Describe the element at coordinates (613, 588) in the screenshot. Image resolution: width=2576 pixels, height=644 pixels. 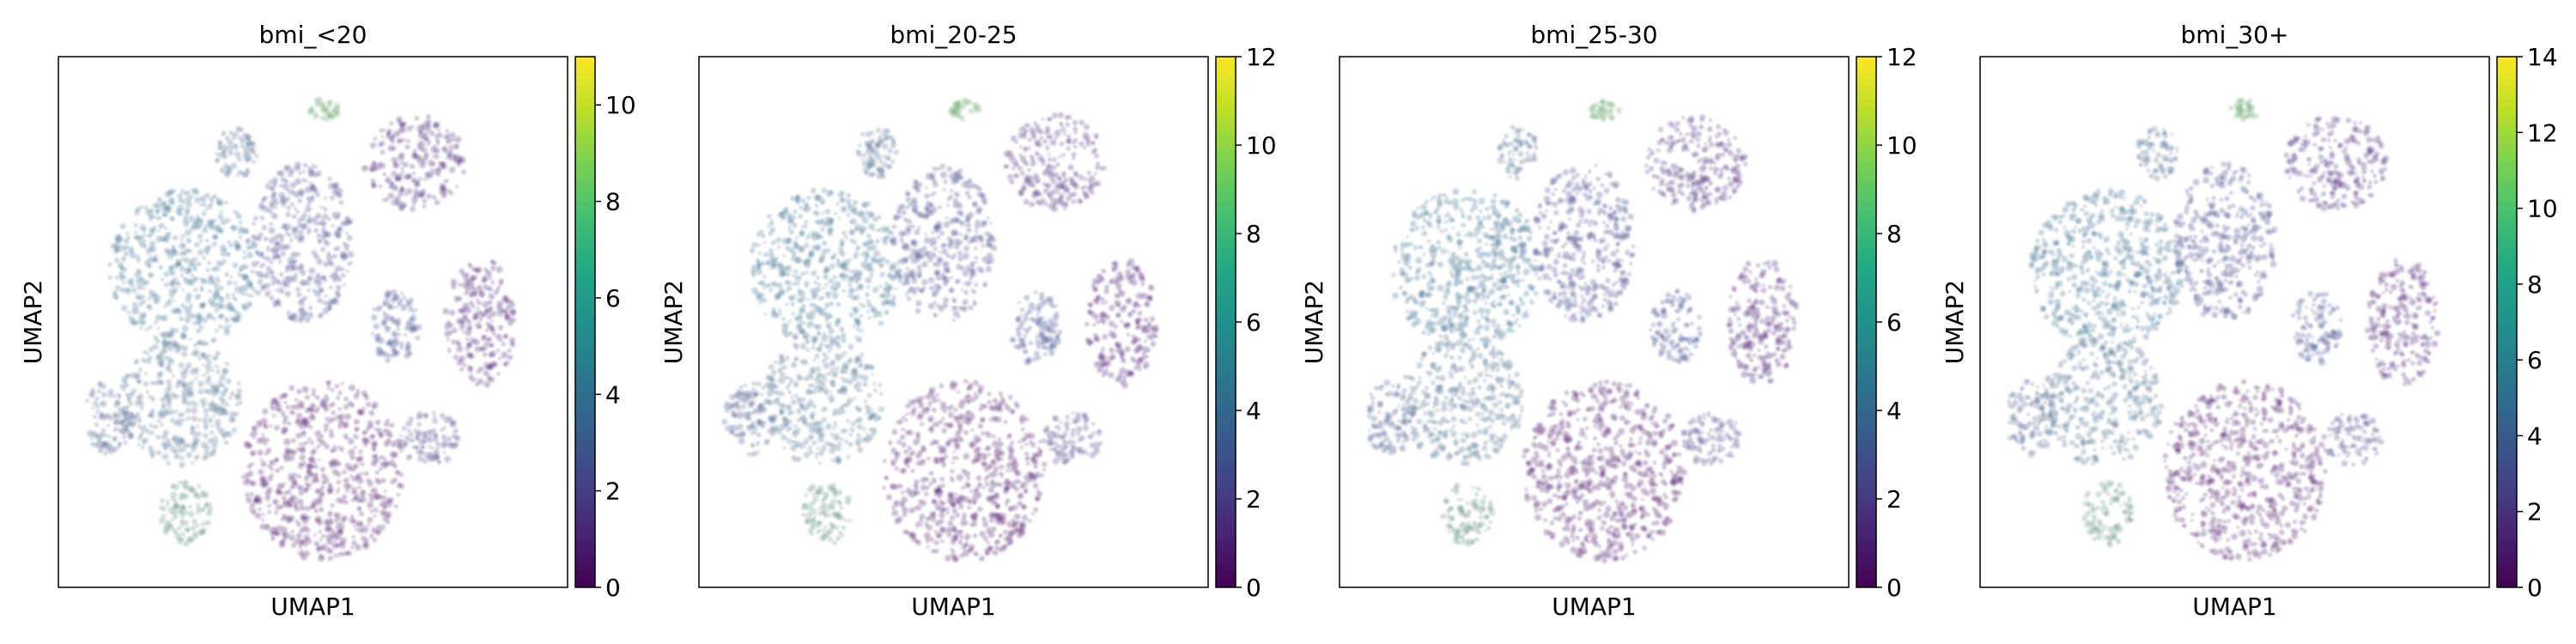
I see `colorbar-tick-label: 0` at that location.